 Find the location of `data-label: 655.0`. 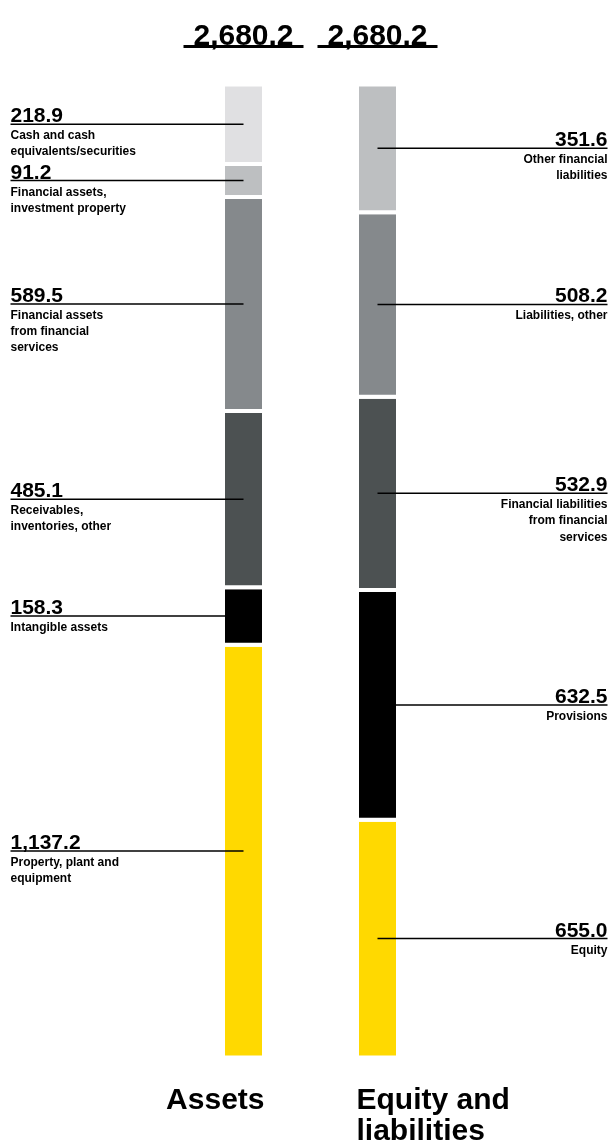

data-label: 655.0 is located at coordinates (581, 929).